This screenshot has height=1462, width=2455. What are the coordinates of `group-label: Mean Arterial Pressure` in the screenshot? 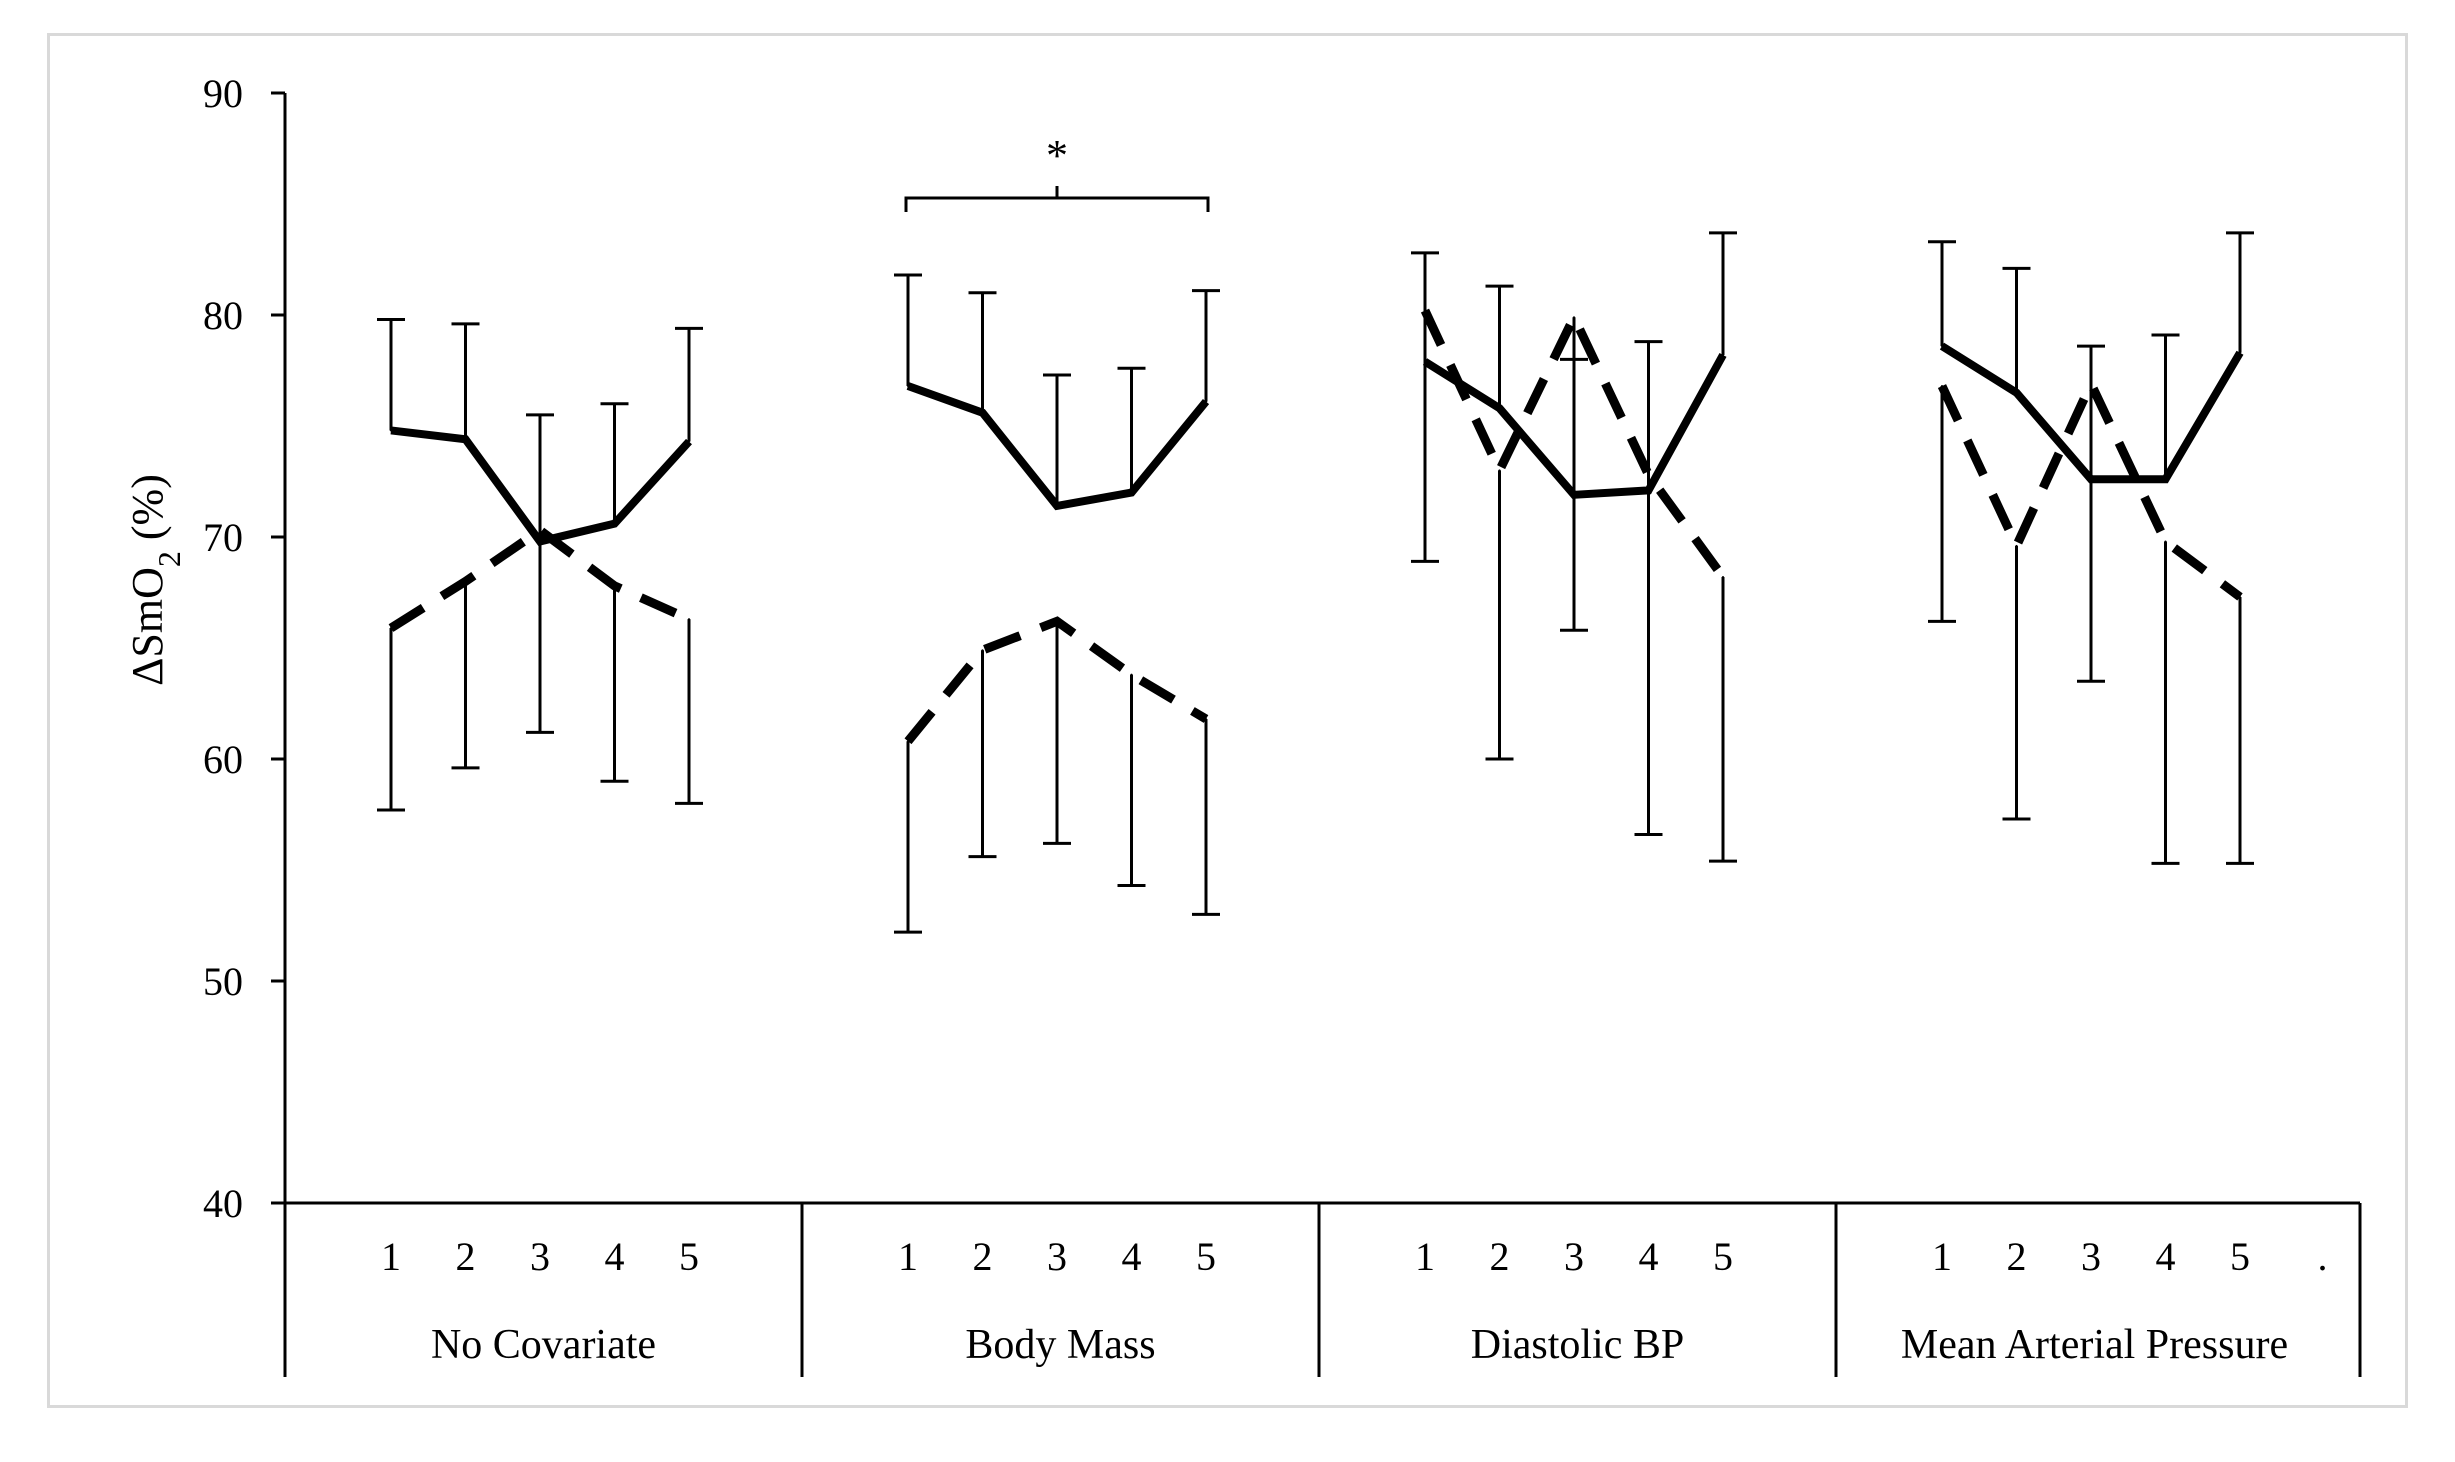 It's located at (2094, 1345).